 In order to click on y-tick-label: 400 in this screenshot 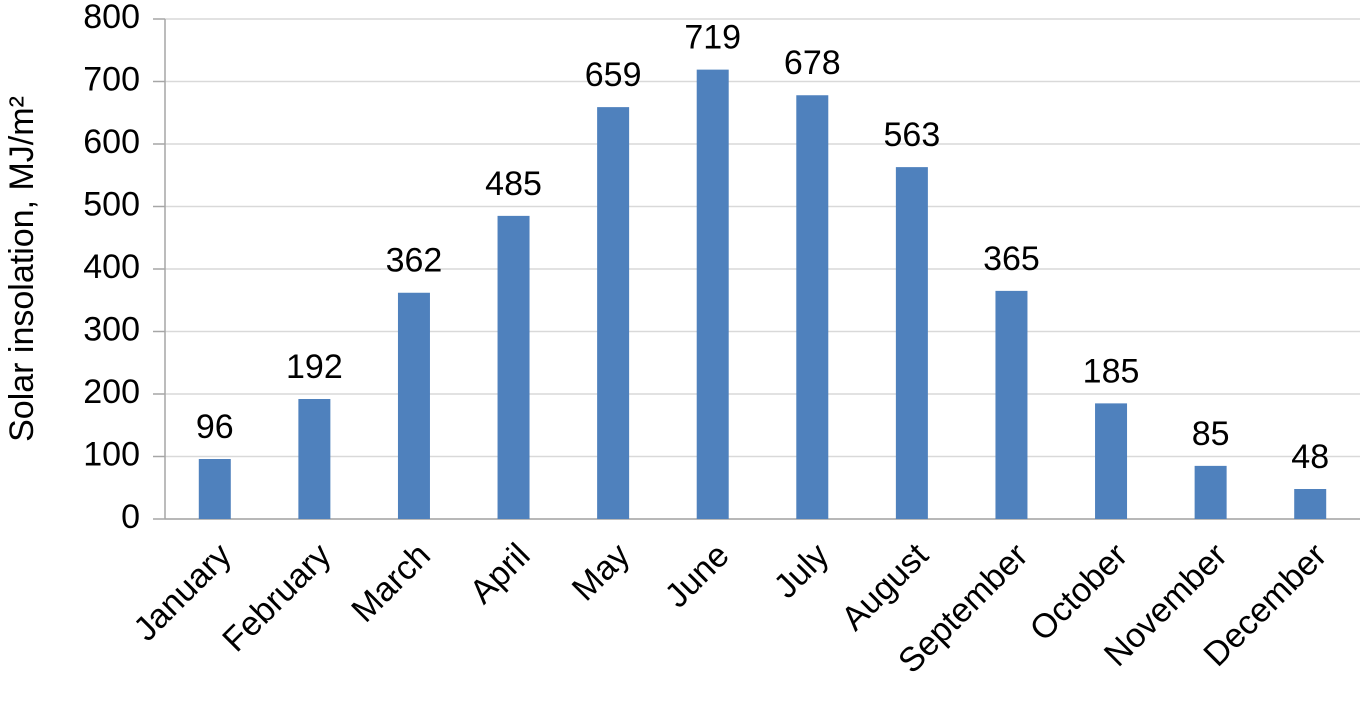, I will do `click(111, 267)`.